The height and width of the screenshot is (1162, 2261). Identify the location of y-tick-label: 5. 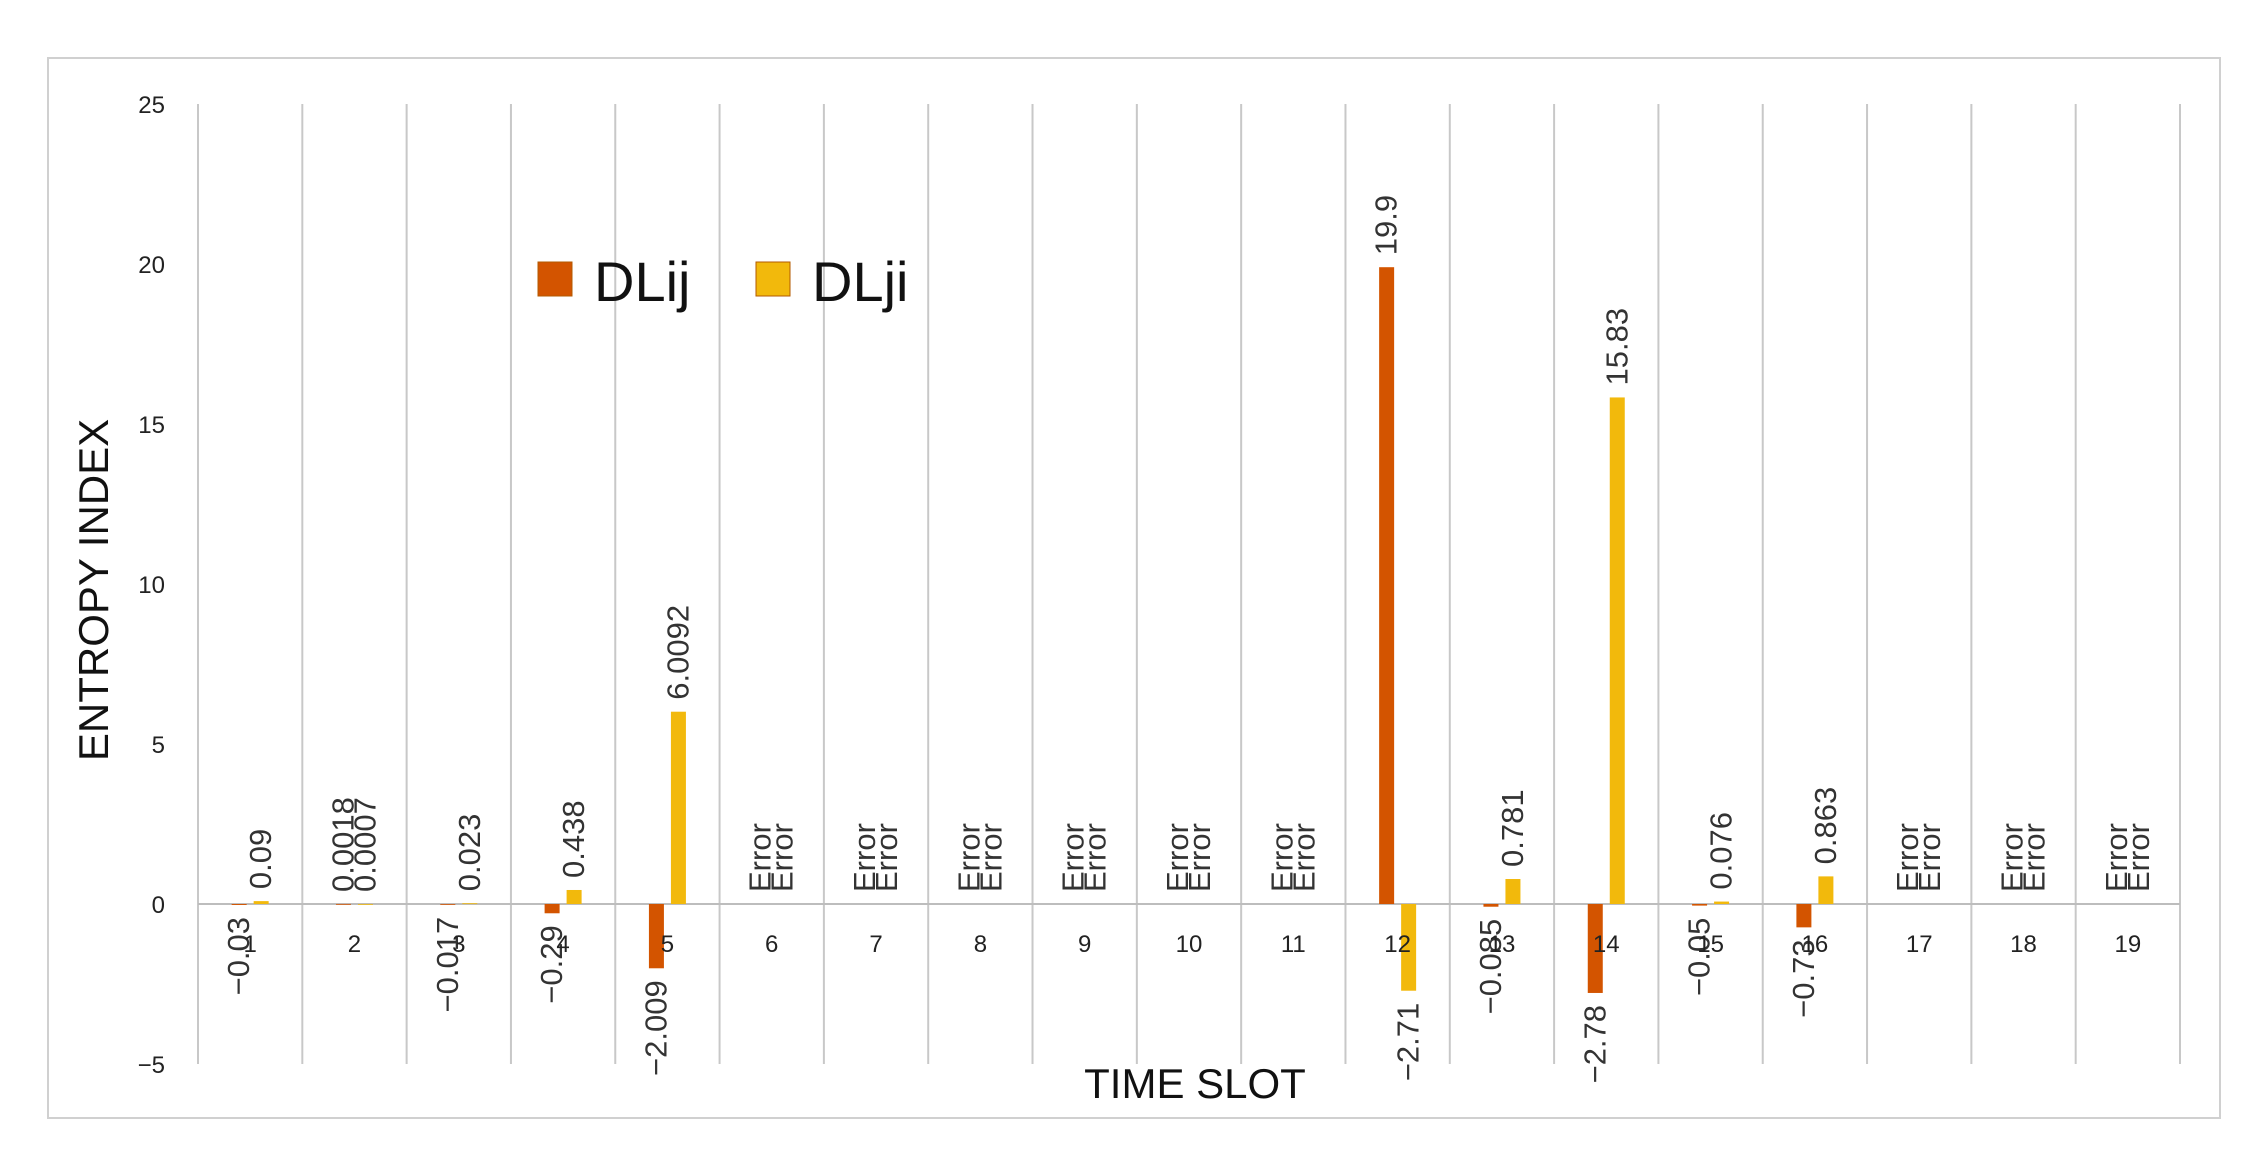
(158, 745).